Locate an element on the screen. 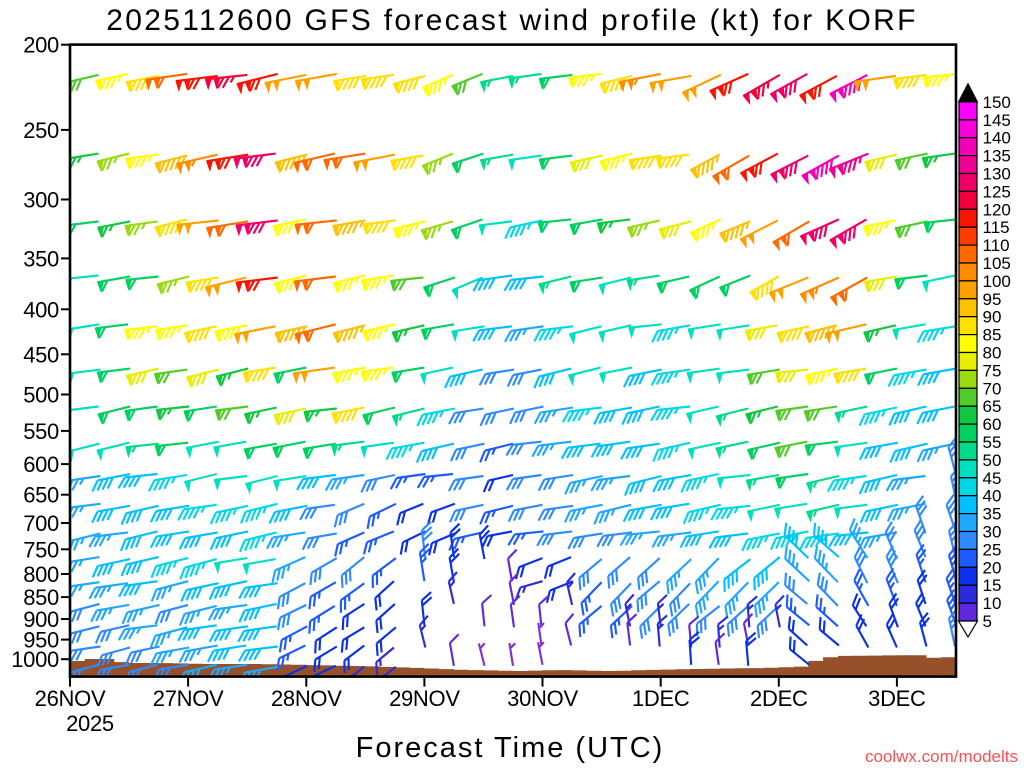 The image size is (1024, 768). svg-text: 700 is located at coordinates (41, 523).